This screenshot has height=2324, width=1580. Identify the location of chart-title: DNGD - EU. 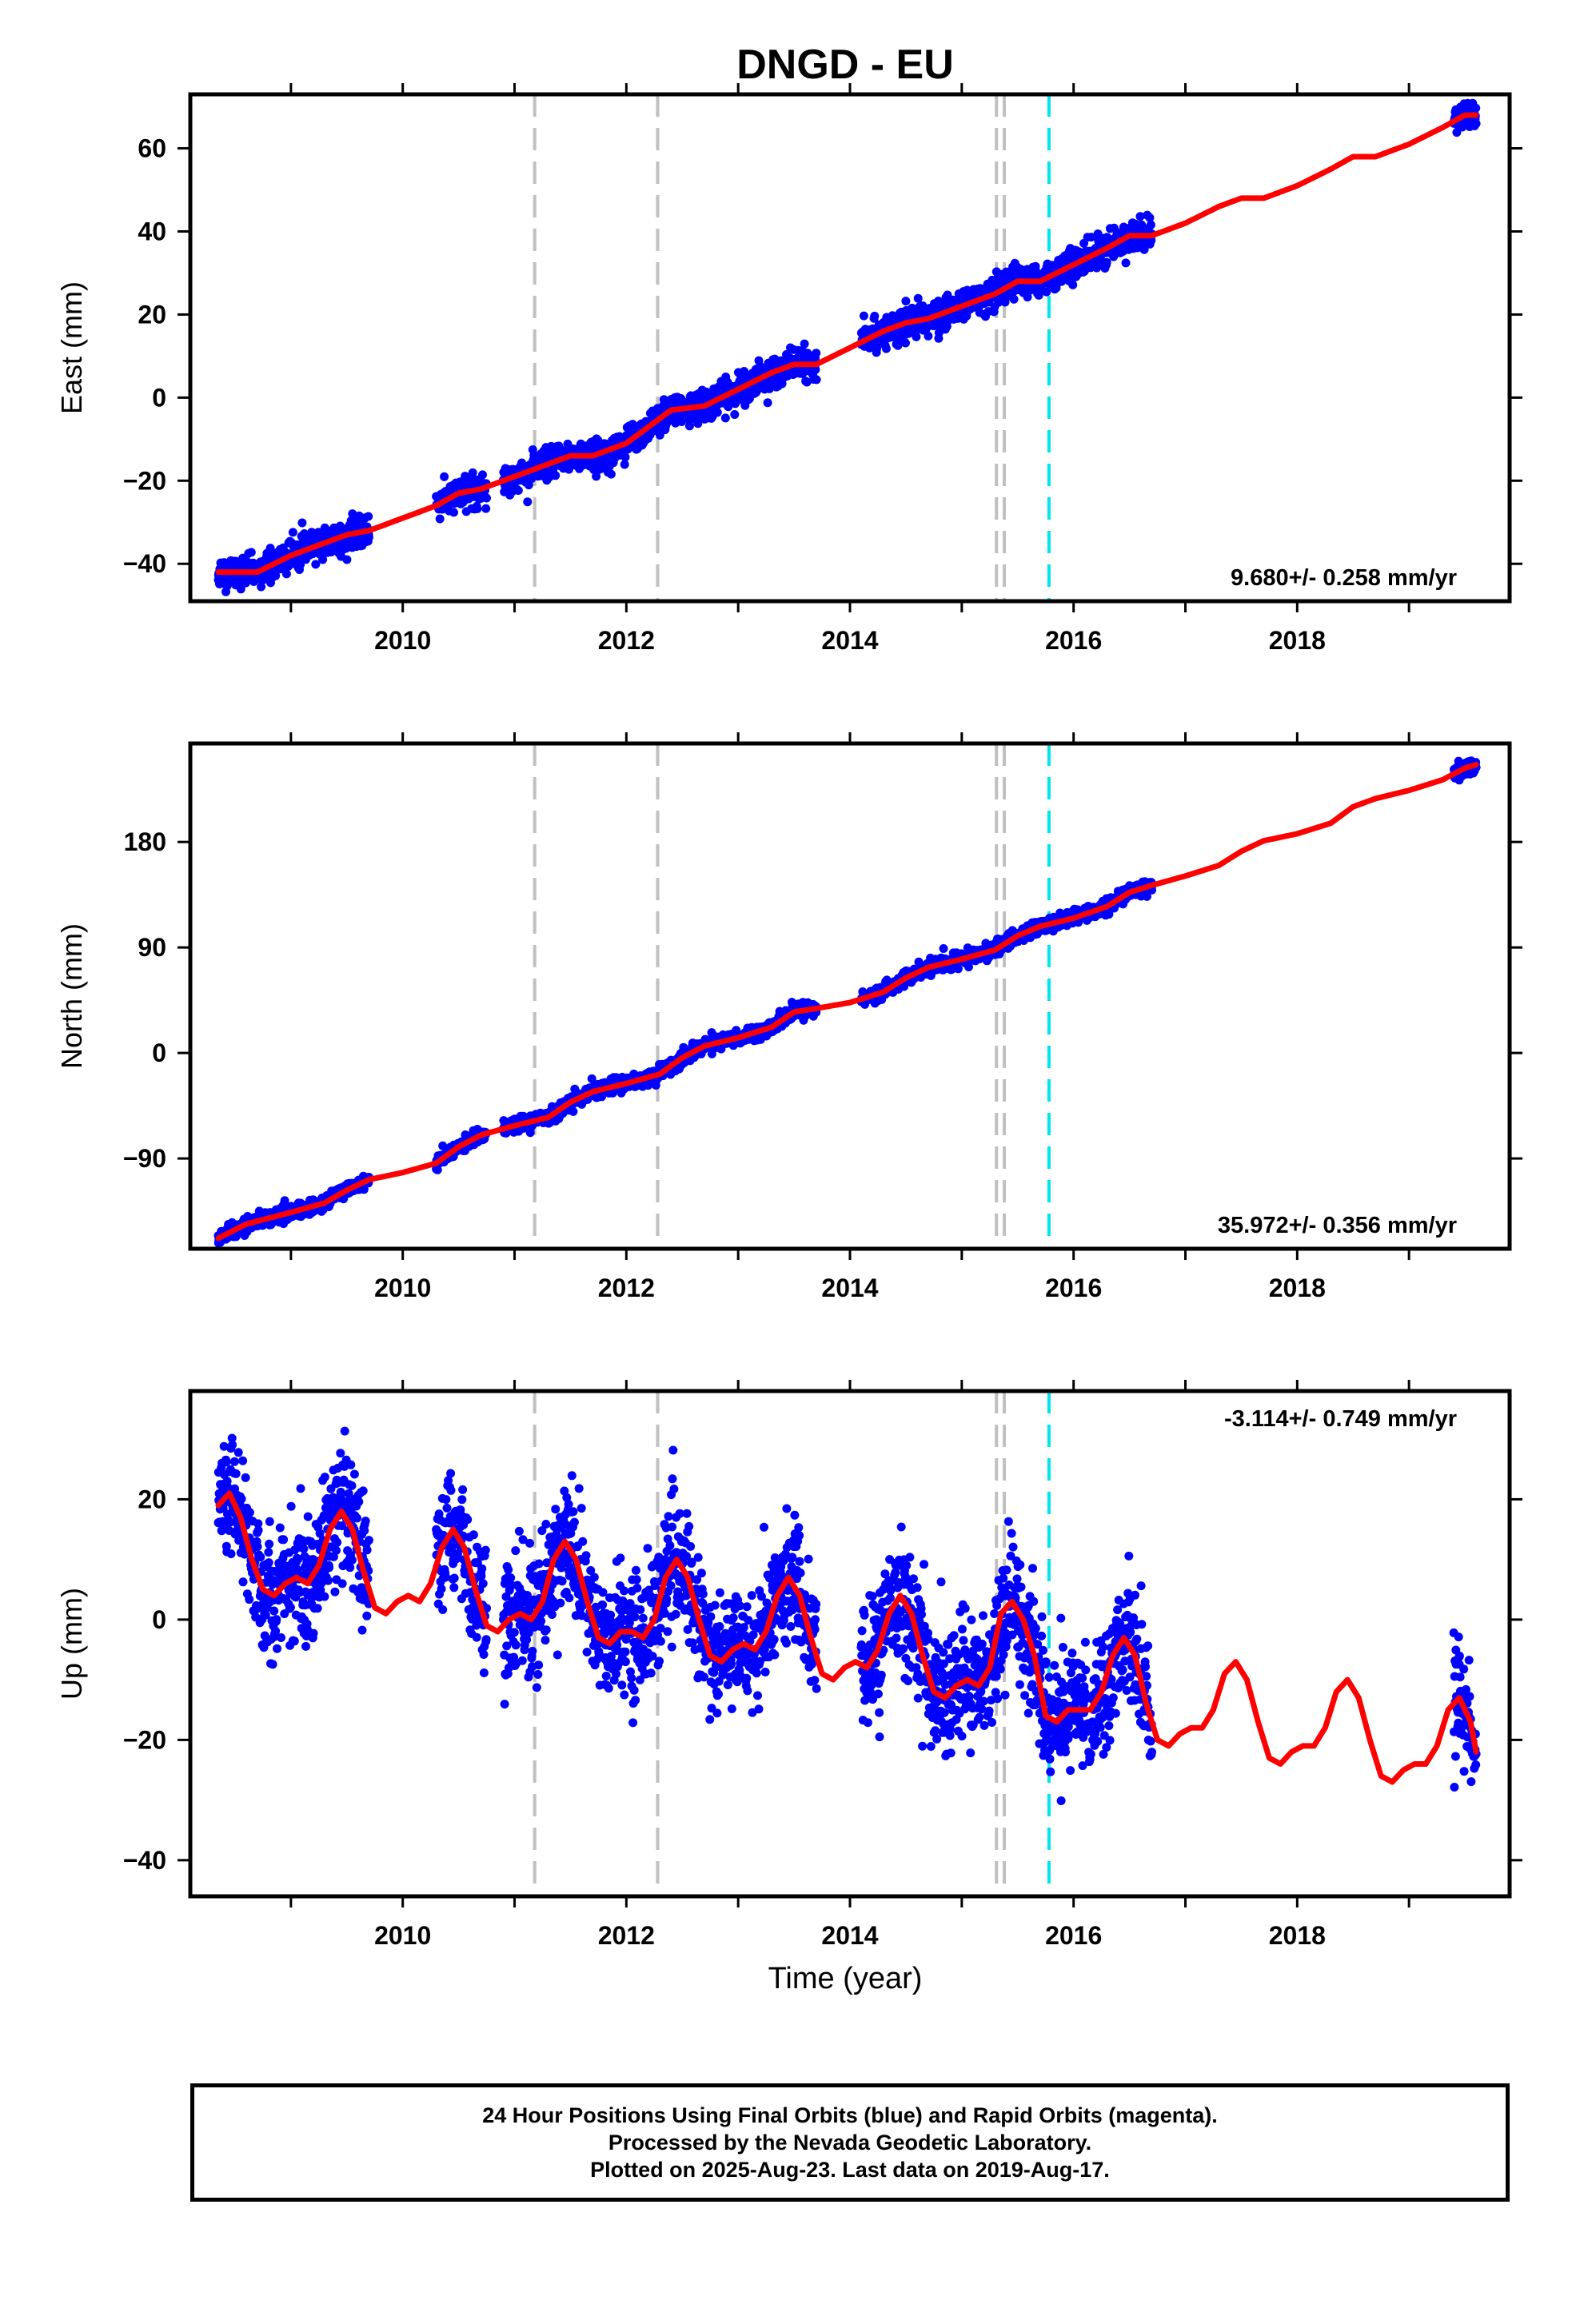
(845, 65).